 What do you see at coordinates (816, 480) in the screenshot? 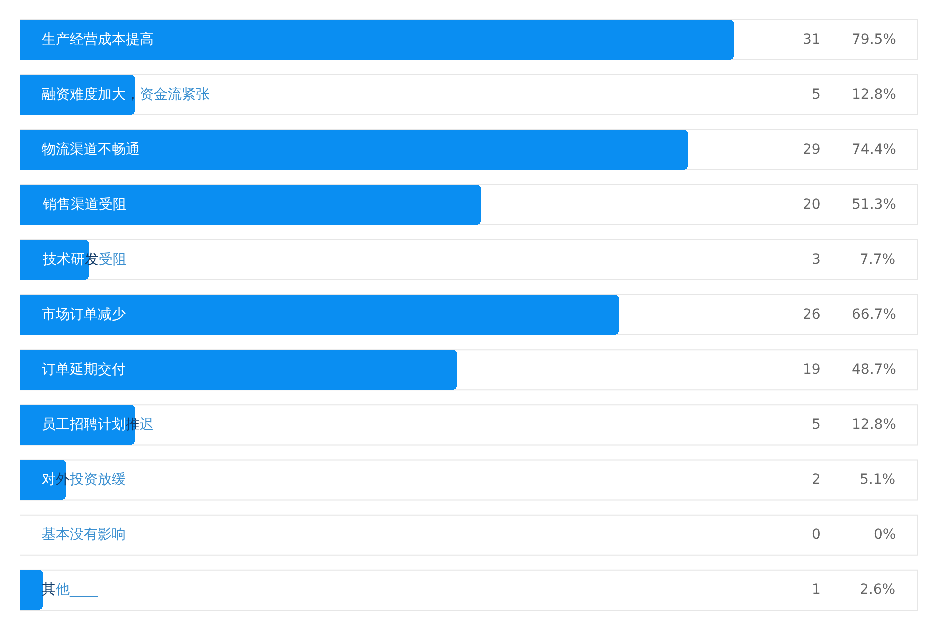
I see `annotation: 2` at bounding box center [816, 480].